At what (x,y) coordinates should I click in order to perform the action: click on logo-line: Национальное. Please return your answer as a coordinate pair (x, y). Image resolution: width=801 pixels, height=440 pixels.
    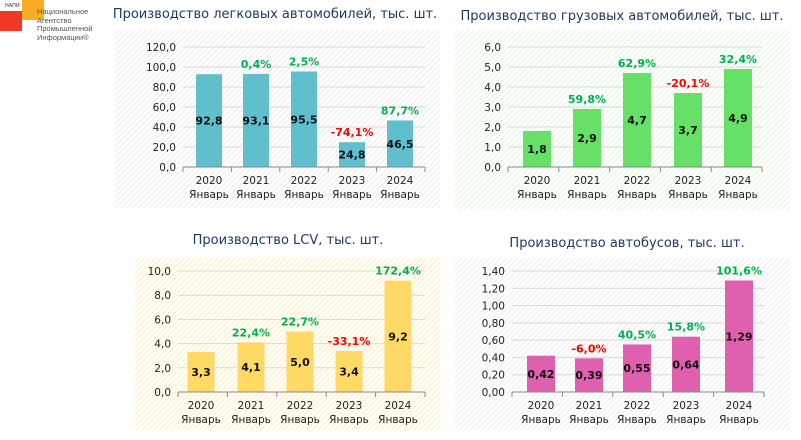
    Looking at the image, I should click on (63, 11).